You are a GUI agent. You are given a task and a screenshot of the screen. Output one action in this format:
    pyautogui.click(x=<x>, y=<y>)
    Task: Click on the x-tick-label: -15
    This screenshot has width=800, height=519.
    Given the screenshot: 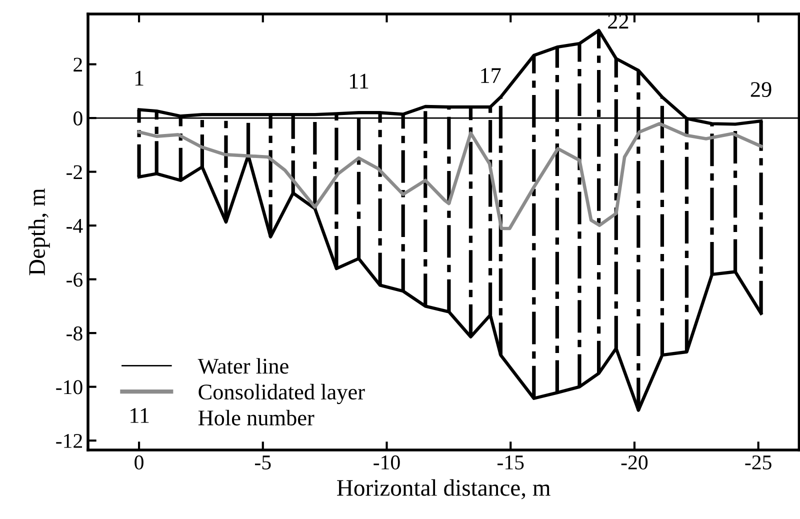 What is the action you would take?
    pyautogui.click(x=511, y=463)
    